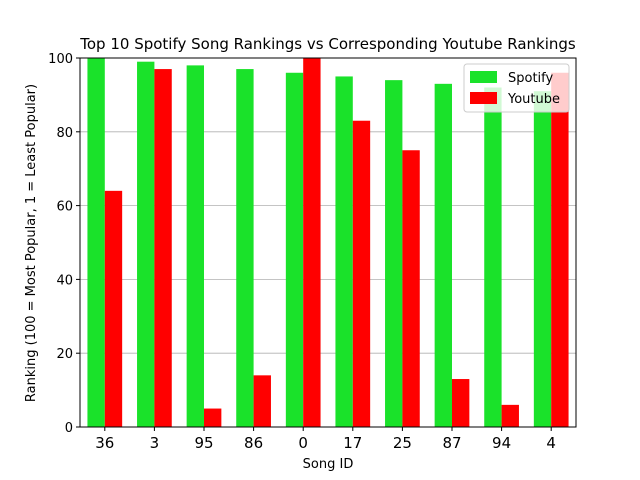  What do you see at coordinates (483, 98) in the screenshot?
I see `legend-swatch-youtube` at bounding box center [483, 98].